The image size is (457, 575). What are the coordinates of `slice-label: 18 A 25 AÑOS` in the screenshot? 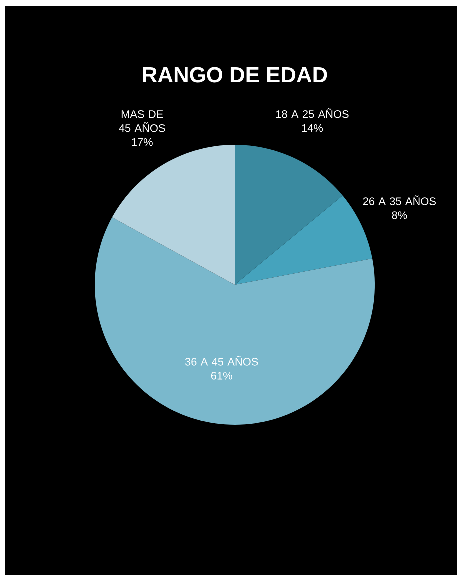 It's located at (312, 113).